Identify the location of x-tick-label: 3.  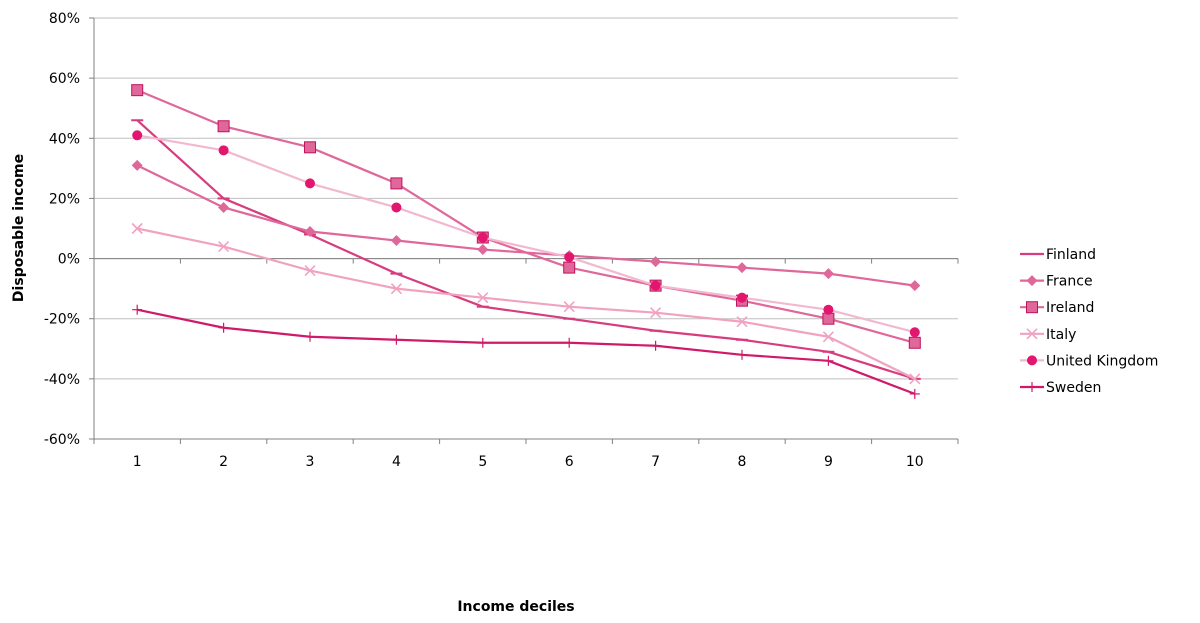
(310, 462).